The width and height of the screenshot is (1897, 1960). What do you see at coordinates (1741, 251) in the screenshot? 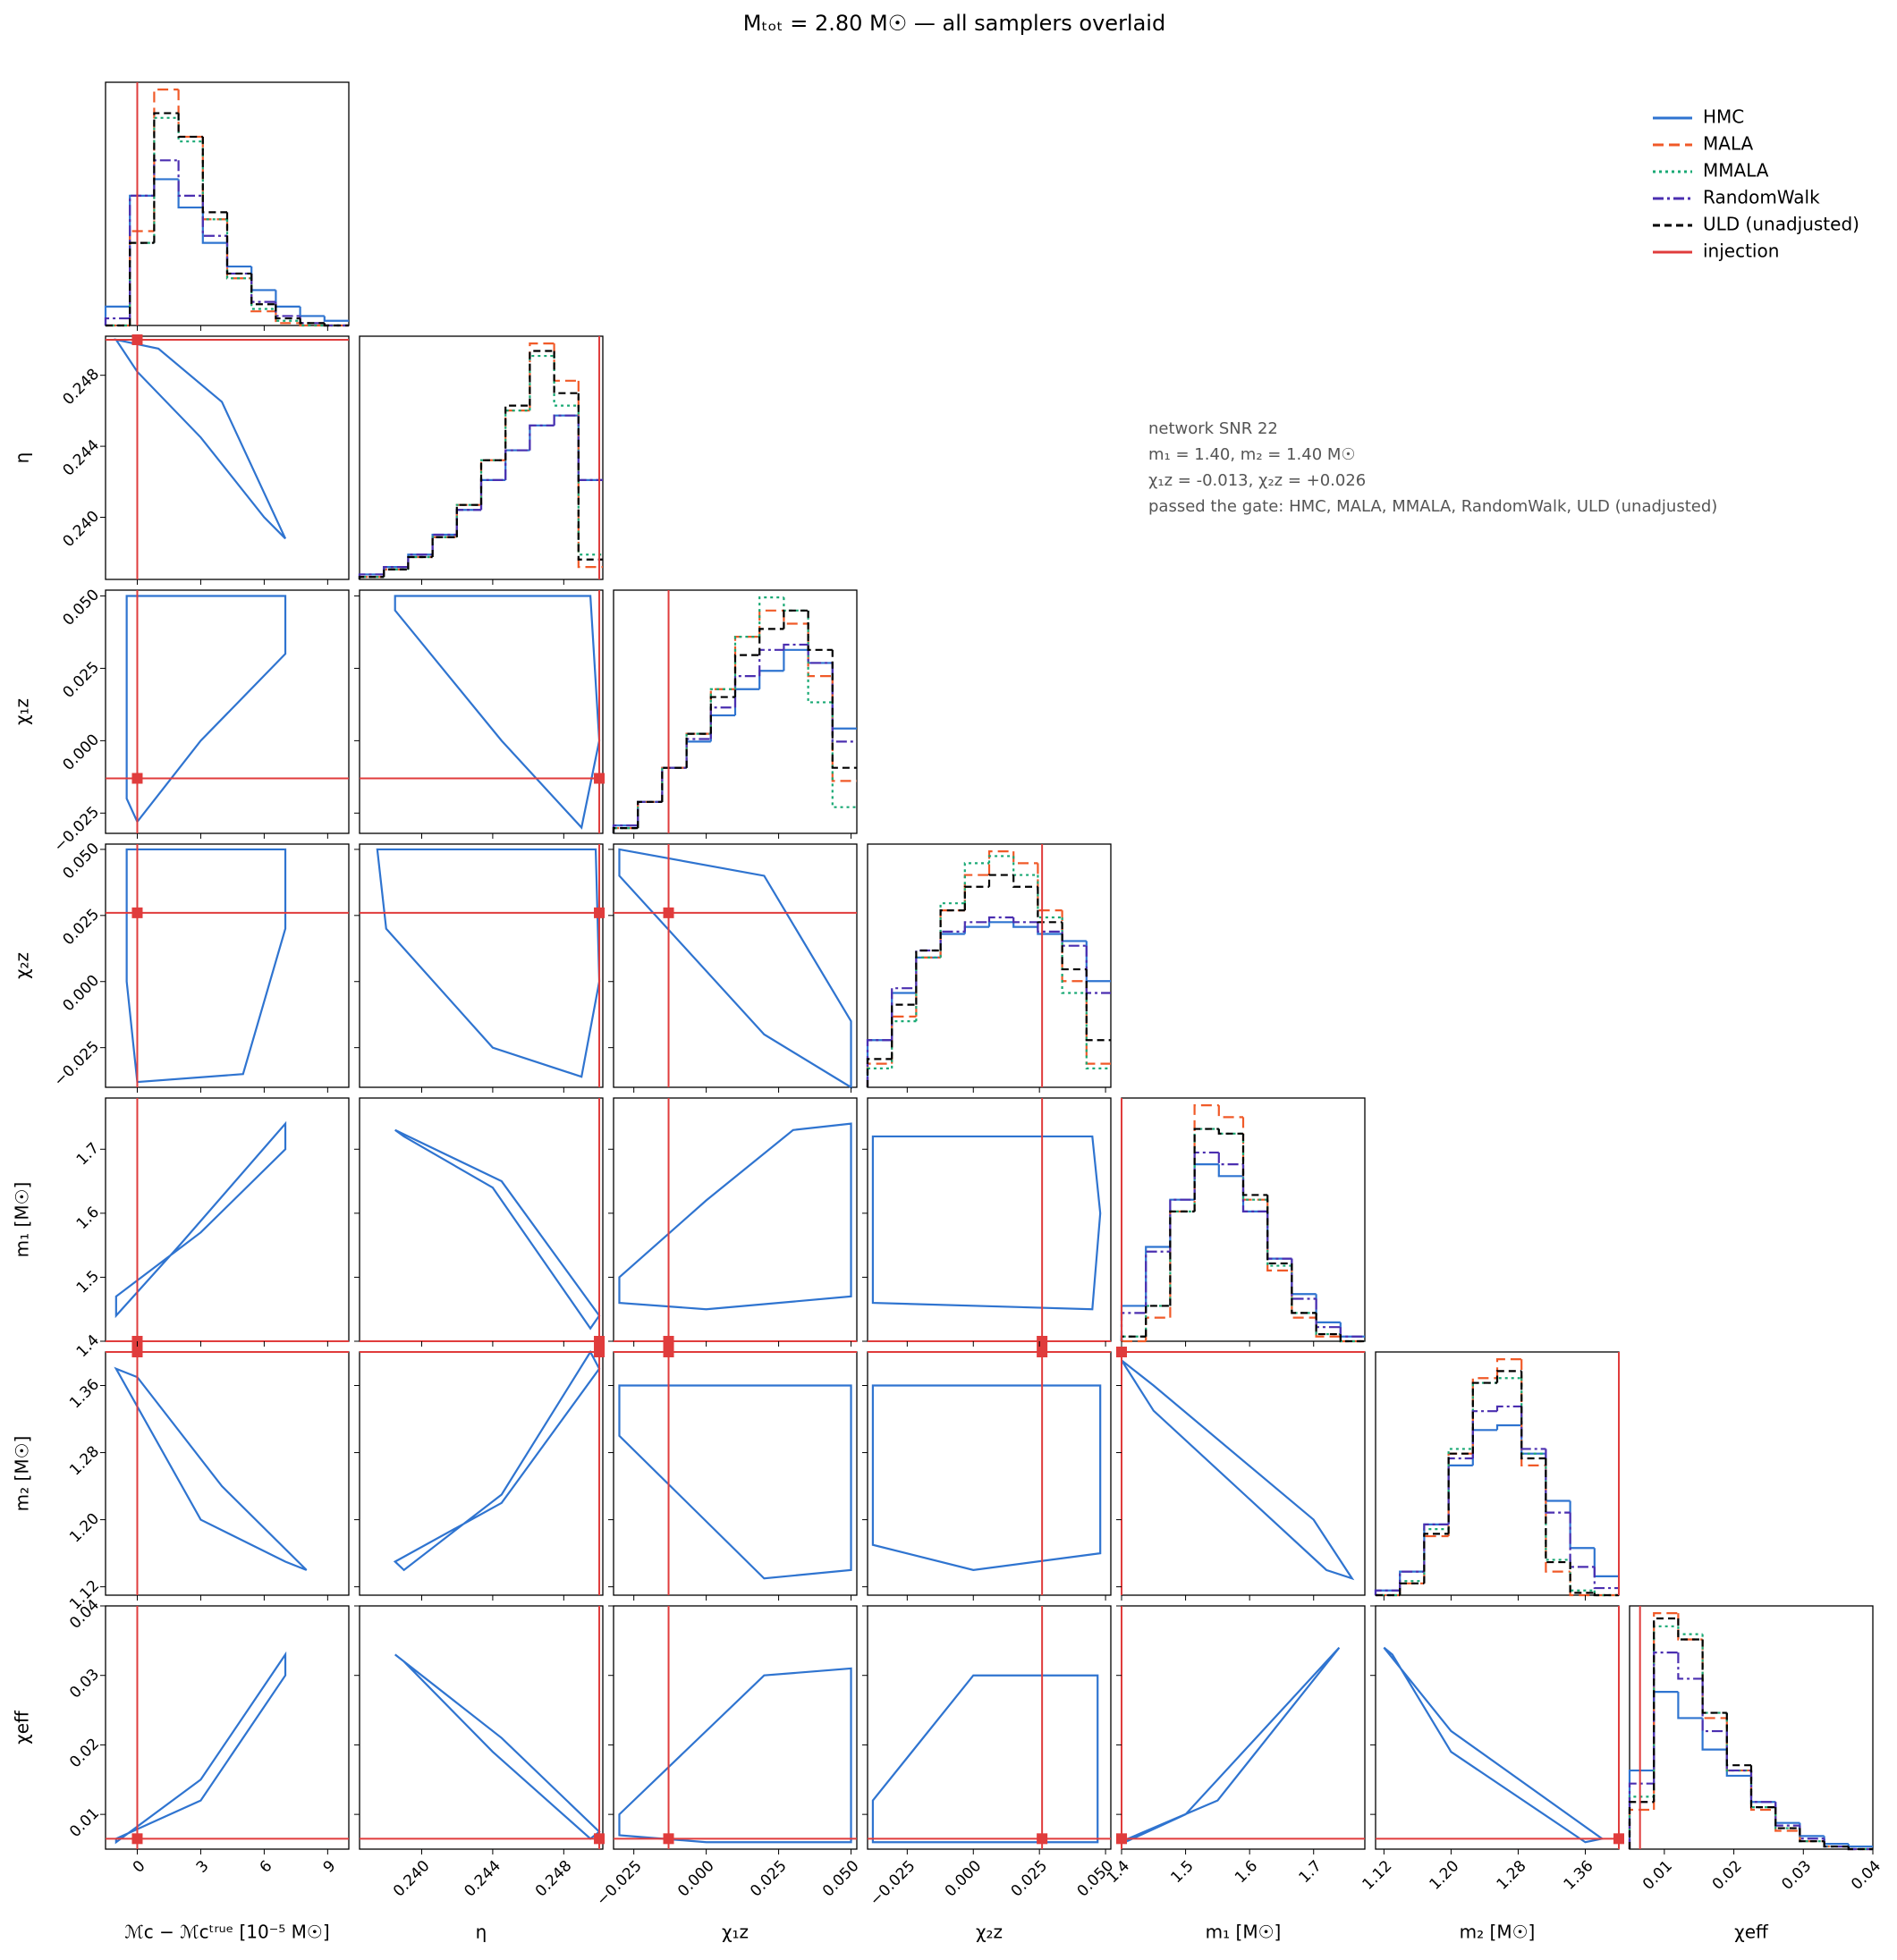
I see `legend-label: injection` at bounding box center [1741, 251].